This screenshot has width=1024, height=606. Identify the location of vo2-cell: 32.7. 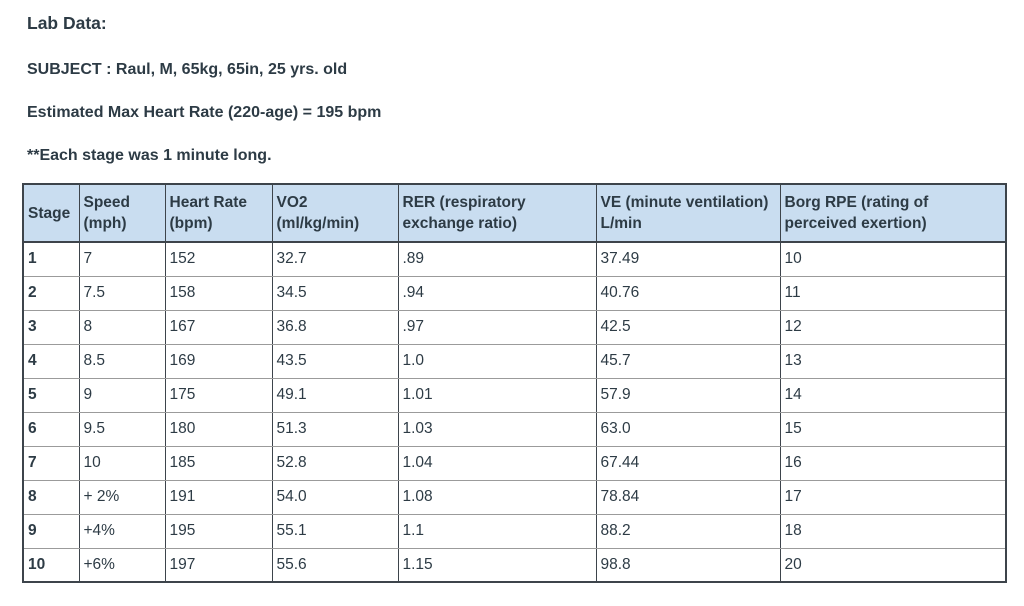
(335, 259).